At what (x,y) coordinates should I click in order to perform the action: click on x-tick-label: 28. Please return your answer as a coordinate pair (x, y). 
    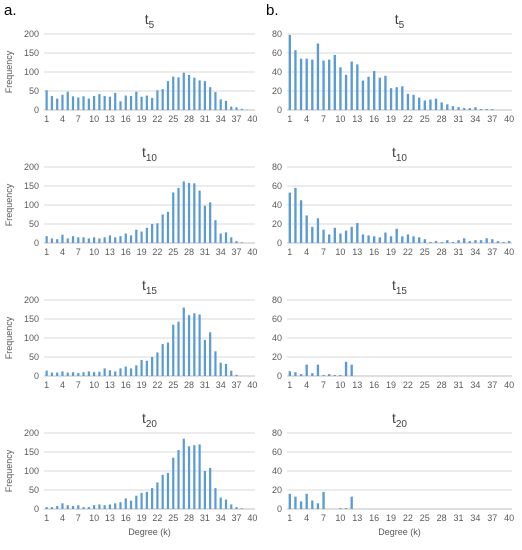
    Looking at the image, I should click on (442, 119).